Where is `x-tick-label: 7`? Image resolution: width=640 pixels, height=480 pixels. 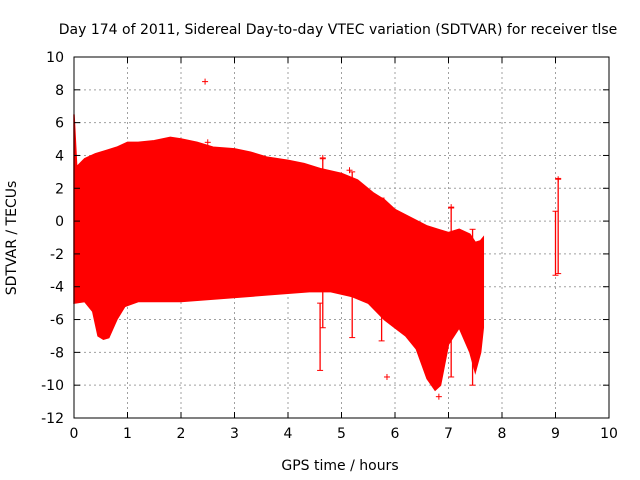
x-tick-label: 7 is located at coordinates (448, 434).